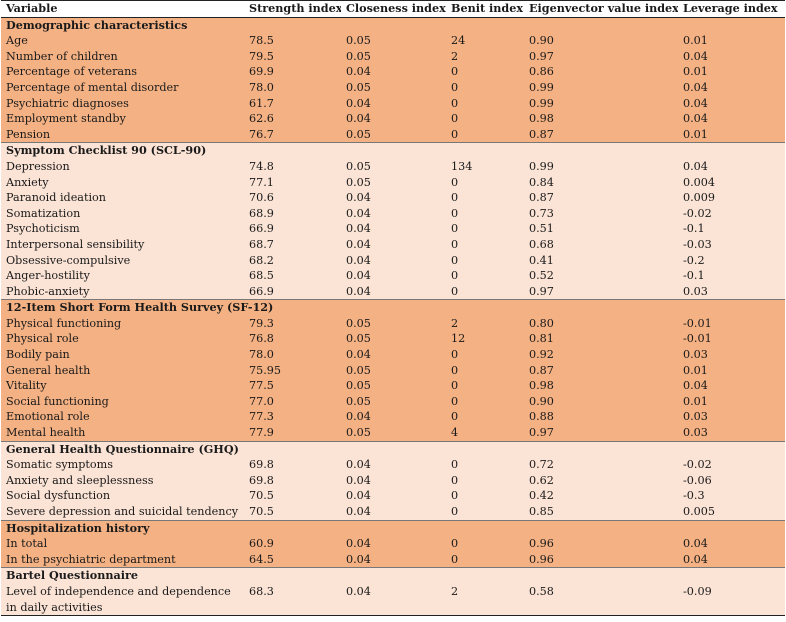 This screenshot has height=622, width=786. I want to click on cell-eigenvector: 0.86, so click(601, 72).